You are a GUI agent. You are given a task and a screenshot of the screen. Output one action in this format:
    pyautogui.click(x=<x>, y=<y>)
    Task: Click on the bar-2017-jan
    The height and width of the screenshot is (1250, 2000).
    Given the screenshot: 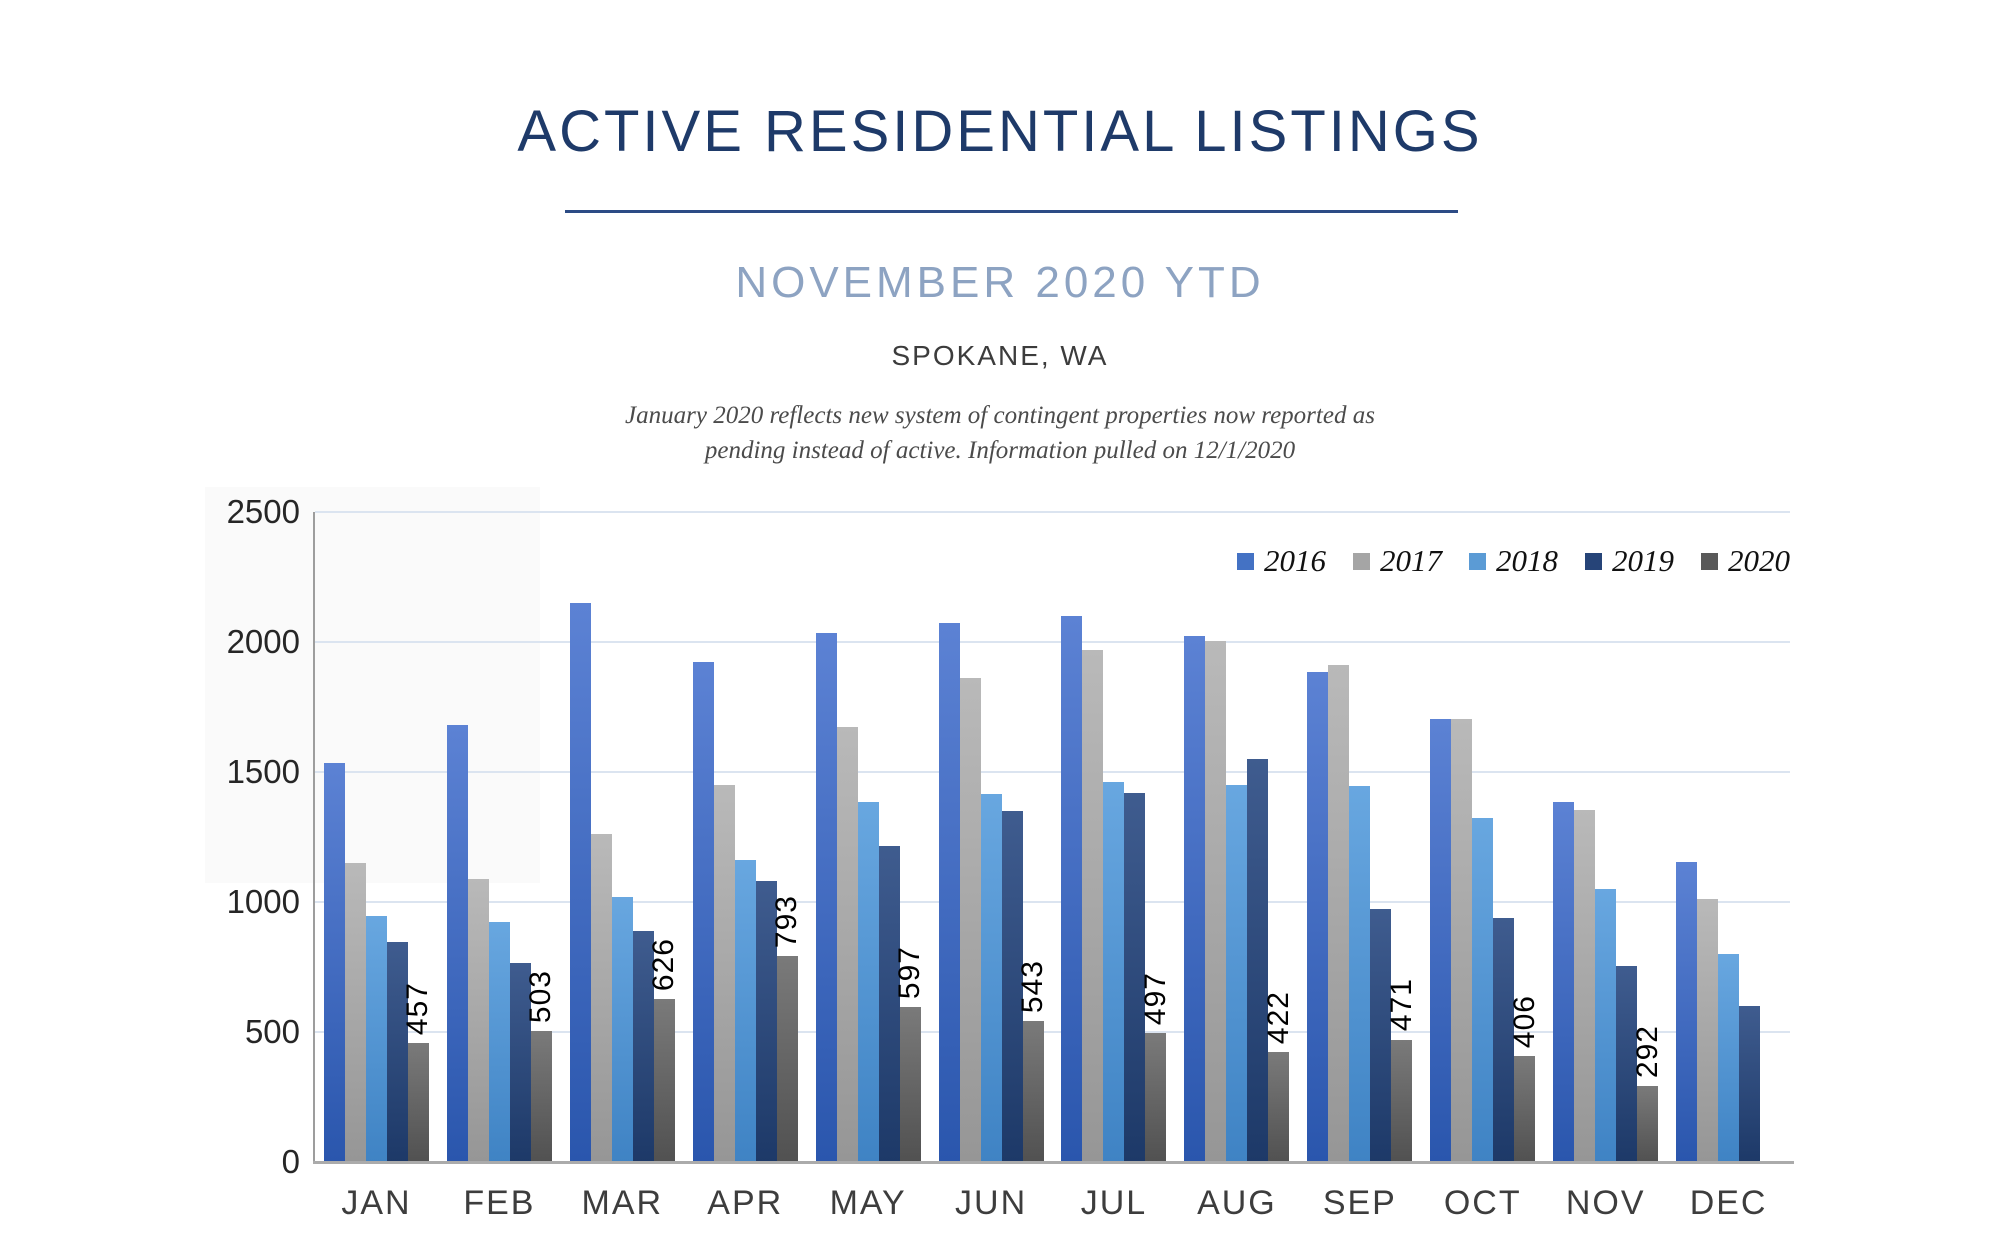 What is the action you would take?
    pyautogui.click(x=355, y=1012)
    